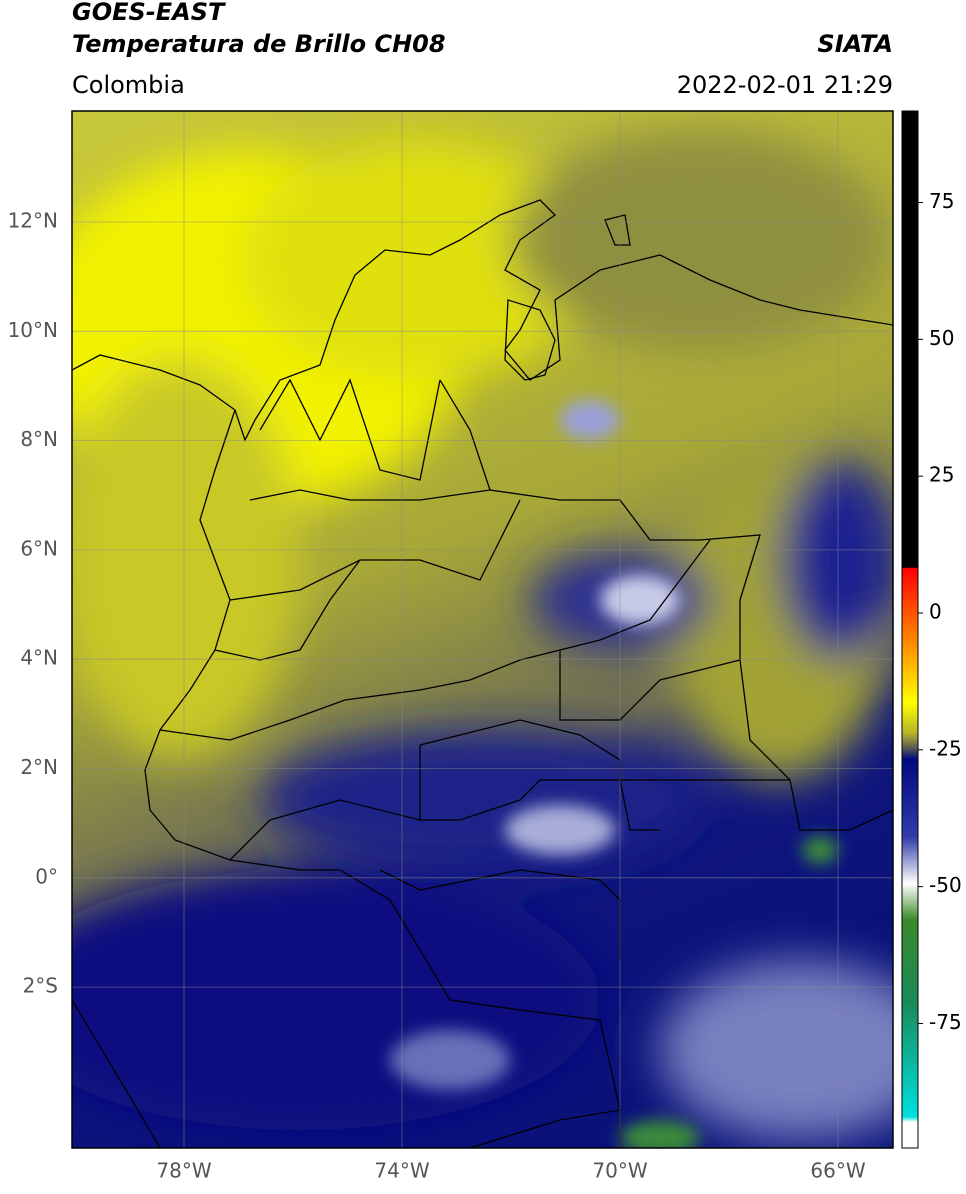  What do you see at coordinates (39, 658) in the screenshot?
I see `lat-tick-label: 4°N` at bounding box center [39, 658].